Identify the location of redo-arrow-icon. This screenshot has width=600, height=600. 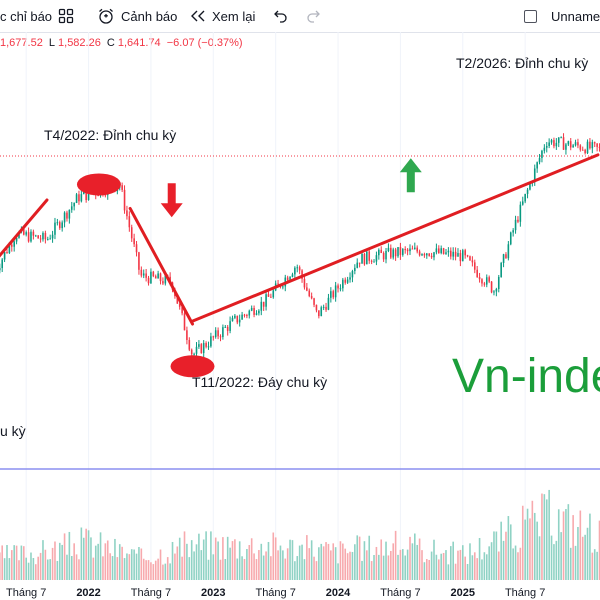
(313, 16).